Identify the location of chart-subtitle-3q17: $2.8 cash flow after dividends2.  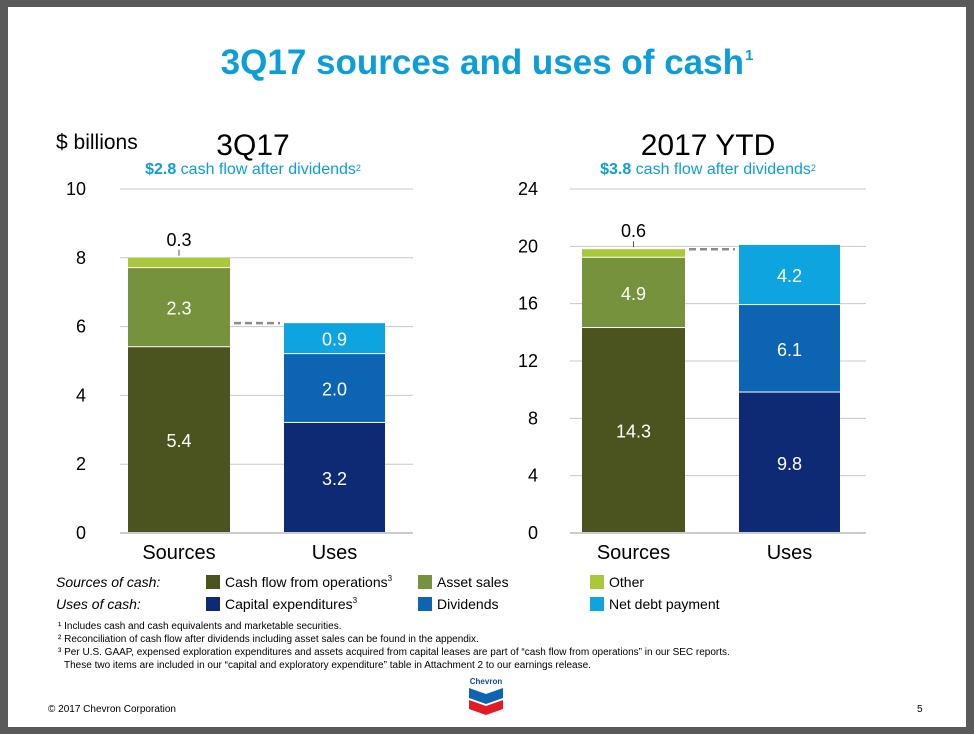
(253, 169).